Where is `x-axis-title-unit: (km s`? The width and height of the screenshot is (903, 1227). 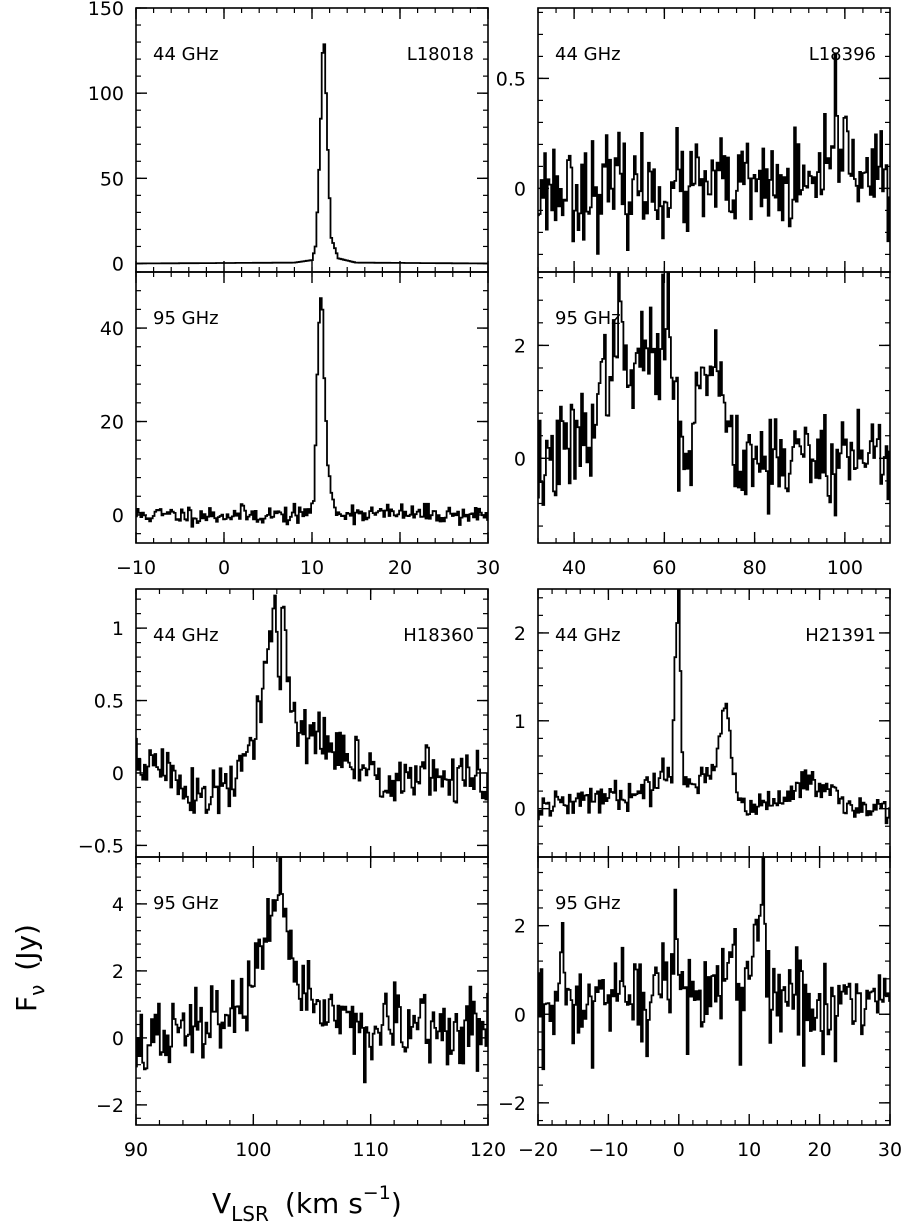 x-axis-title-unit: (km s is located at coordinates (324, 1203).